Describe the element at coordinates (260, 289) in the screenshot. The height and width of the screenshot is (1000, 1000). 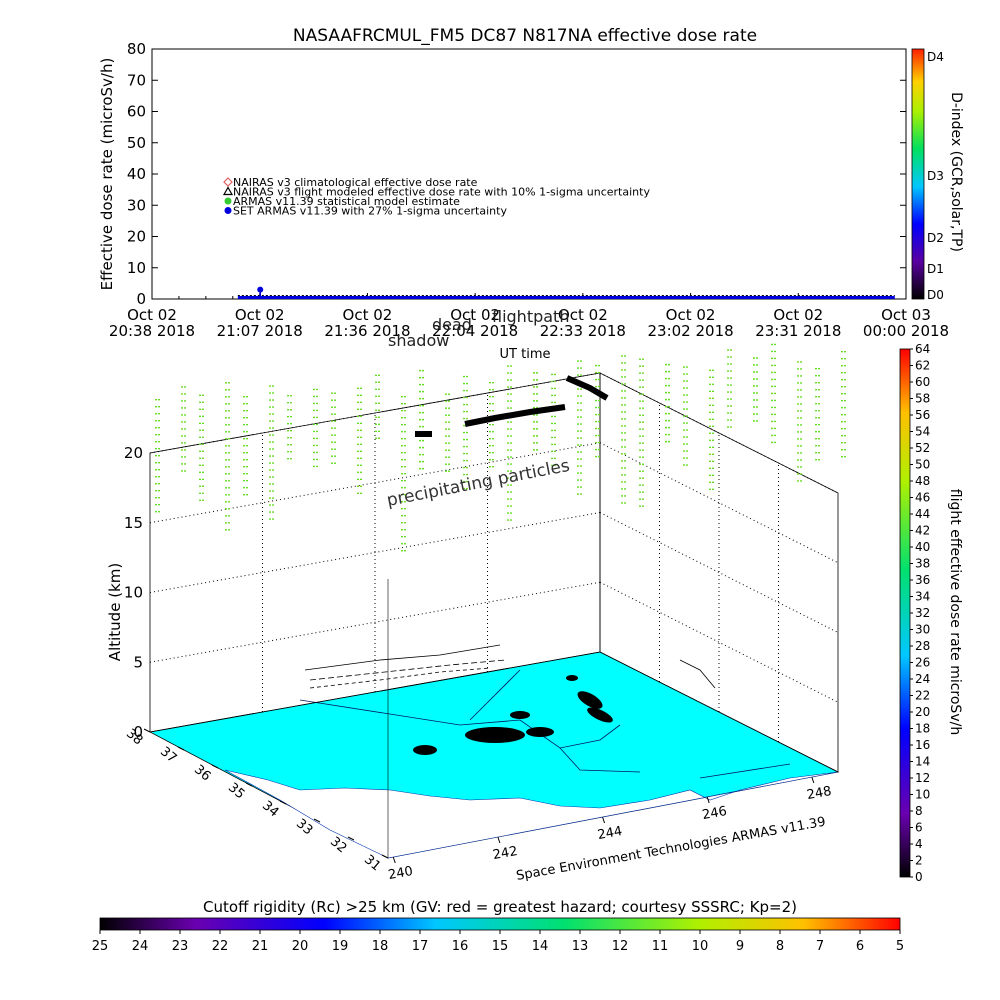
I see `peak-point` at that location.